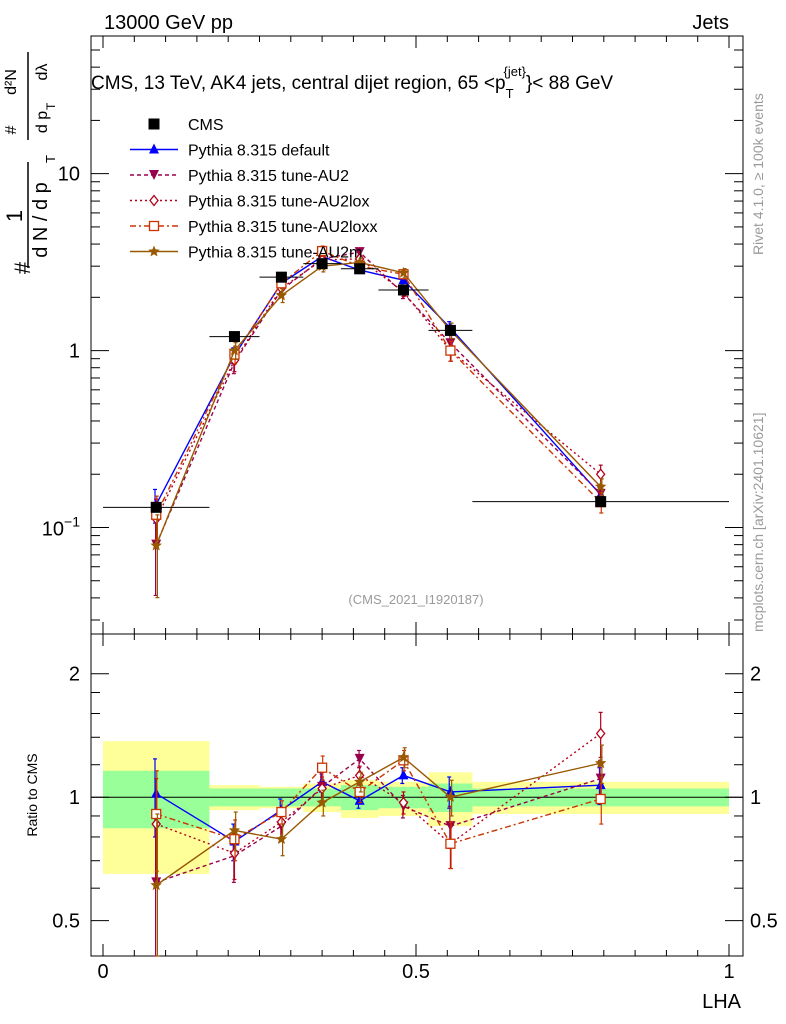 Image resolution: width=786 pixels, height=1024 pixels. What do you see at coordinates (154, 124) in the screenshot?
I see `legend-cms-marker` at bounding box center [154, 124].